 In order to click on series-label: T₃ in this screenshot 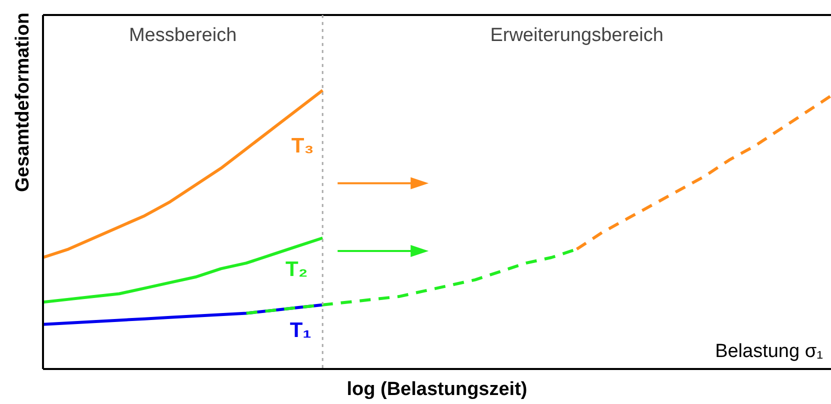, I will do `click(302, 146)`.